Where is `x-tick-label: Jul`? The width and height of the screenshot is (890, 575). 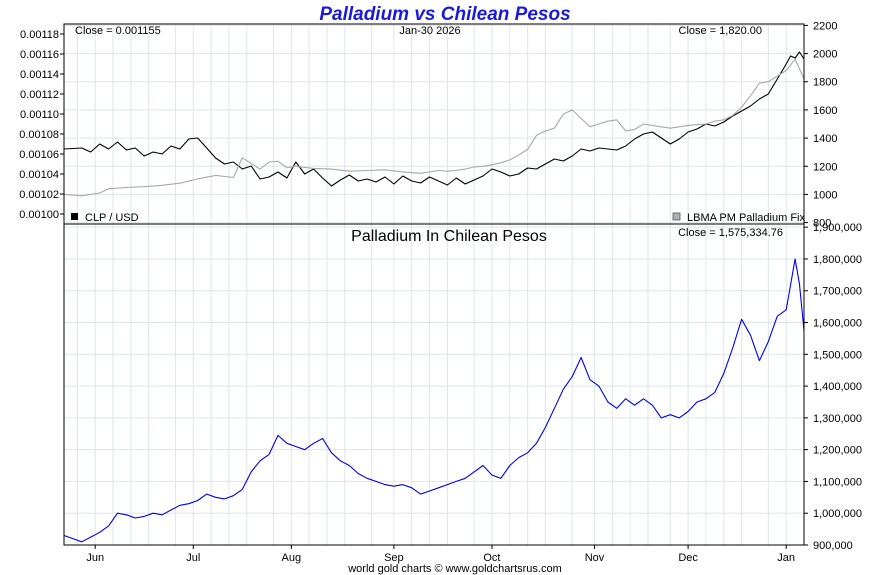 x-tick-label: Jul is located at coordinates (193, 558).